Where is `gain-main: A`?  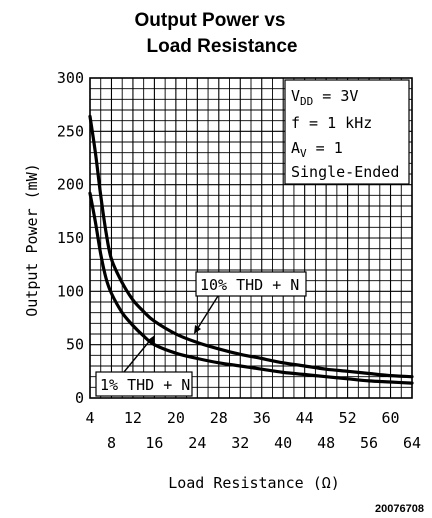
gain-main: A is located at coordinates (295, 148).